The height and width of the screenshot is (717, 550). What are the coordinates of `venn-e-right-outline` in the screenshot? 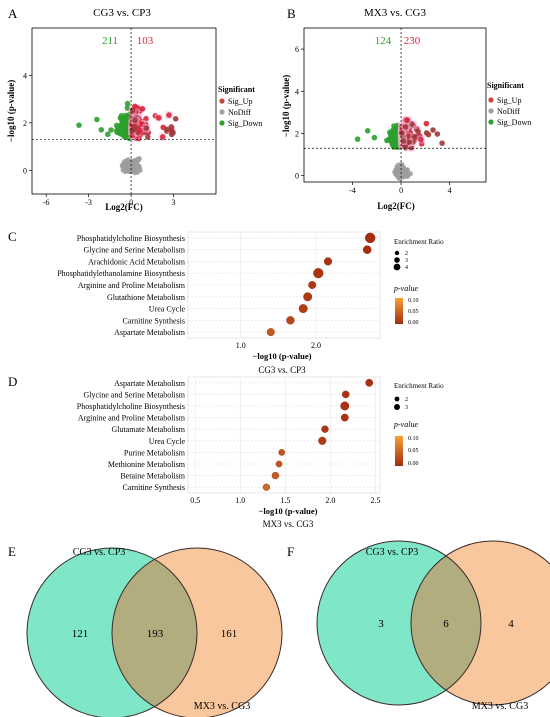 It's located at (197, 632).